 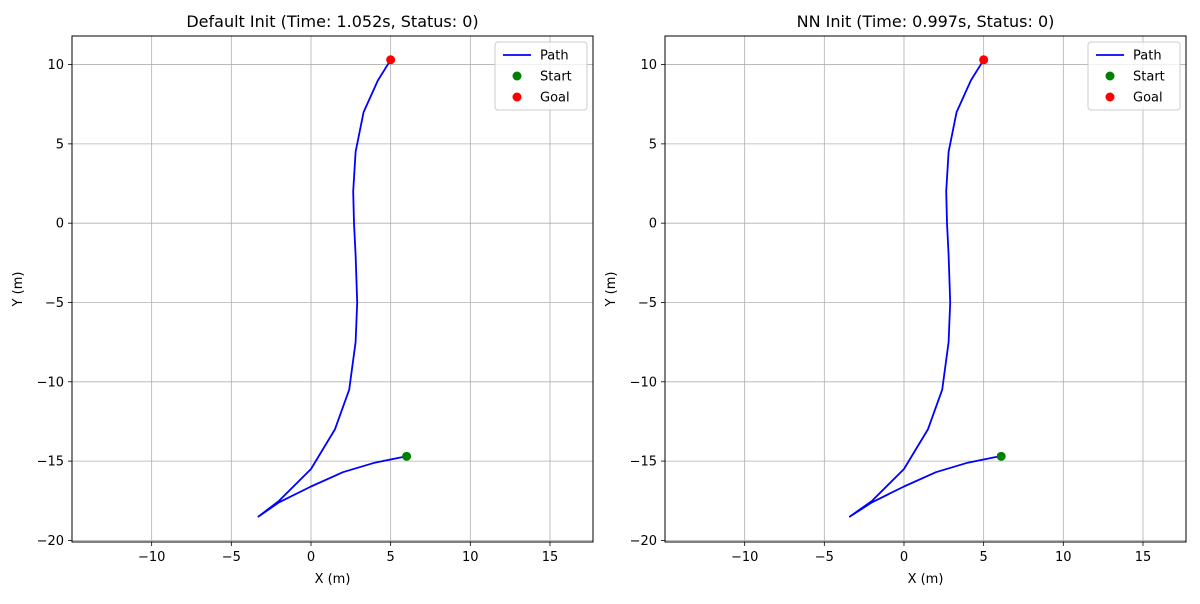 What do you see at coordinates (926, 21) in the screenshot?
I see `chart-title: NN Init (Time: 0.997s, Status: 0)` at bounding box center [926, 21].